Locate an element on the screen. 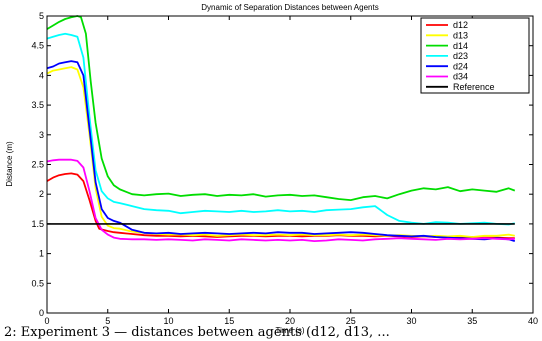 The image size is (542, 341). y-tick-label: 0 is located at coordinates (41, 313).